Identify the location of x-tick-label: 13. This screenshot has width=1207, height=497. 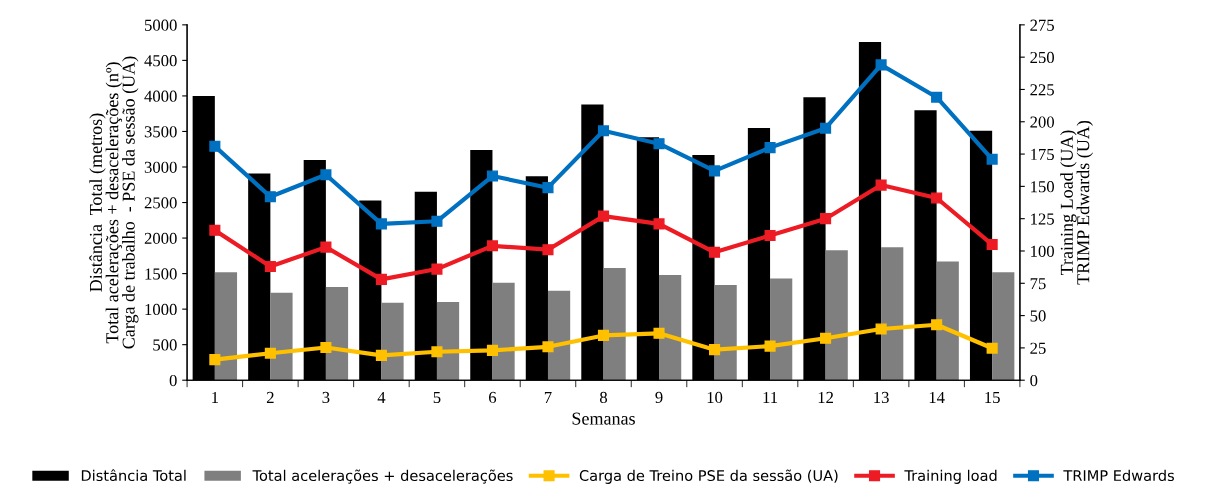
(881, 397).